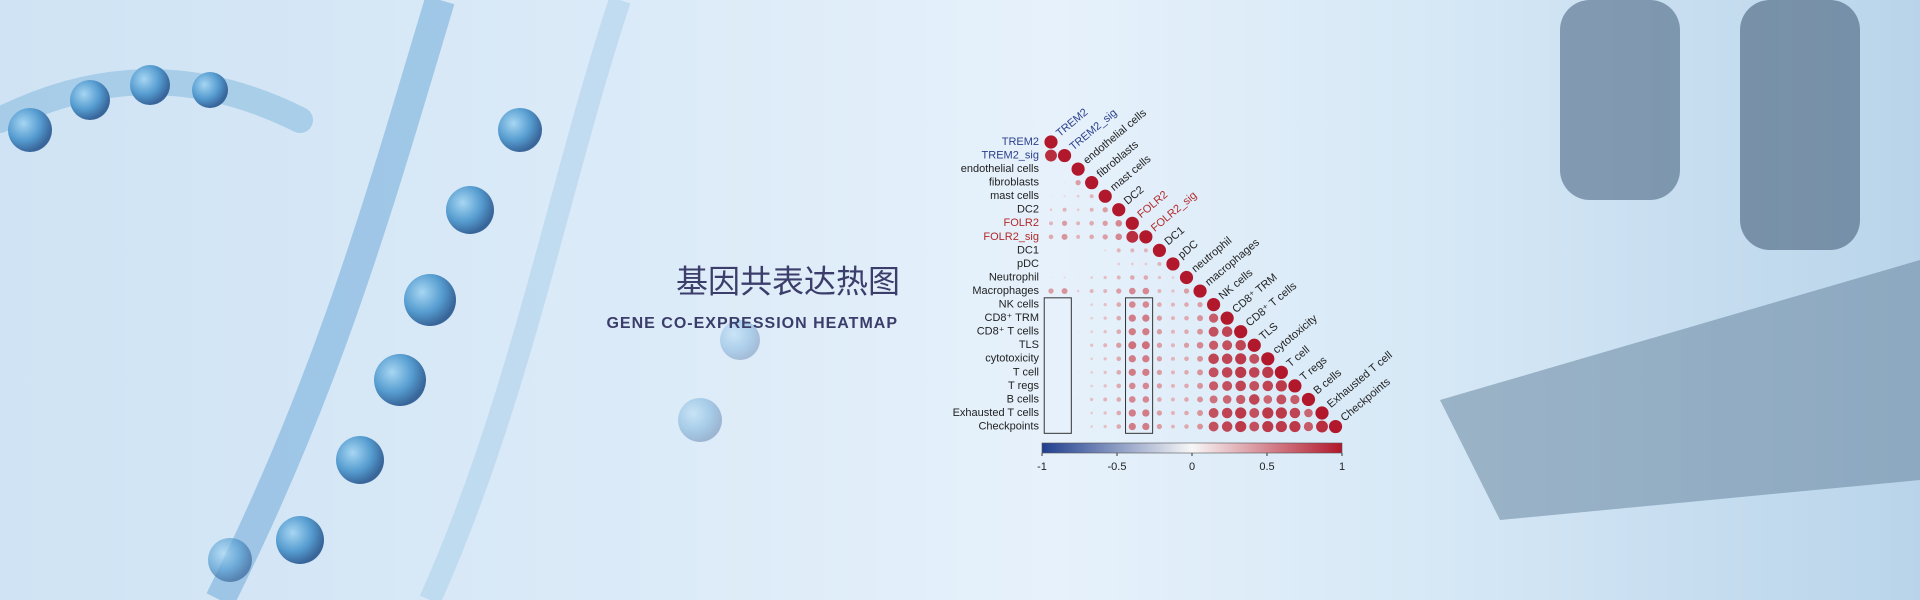 The width and height of the screenshot is (1920, 600). What do you see at coordinates (1134, 195) in the screenshot?
I see `column-label: DC2` at bounding box center [1134, 195].